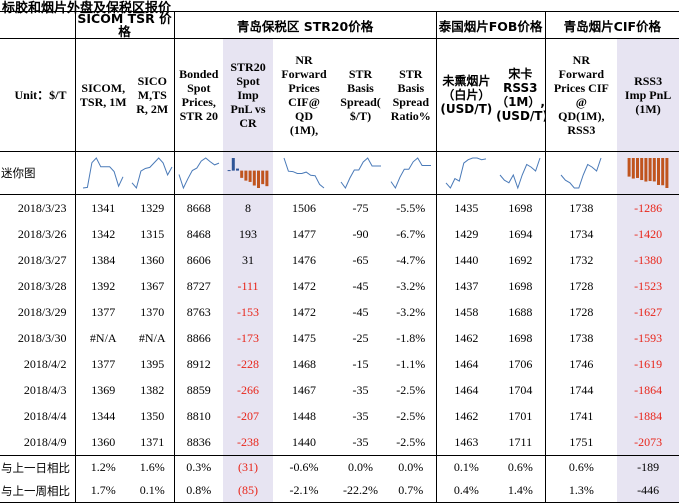 Image resolution: width=679 pixels, height=503 pixels. I want to click on group-sicom: SICOM TSR 价格, so click(124, 25).